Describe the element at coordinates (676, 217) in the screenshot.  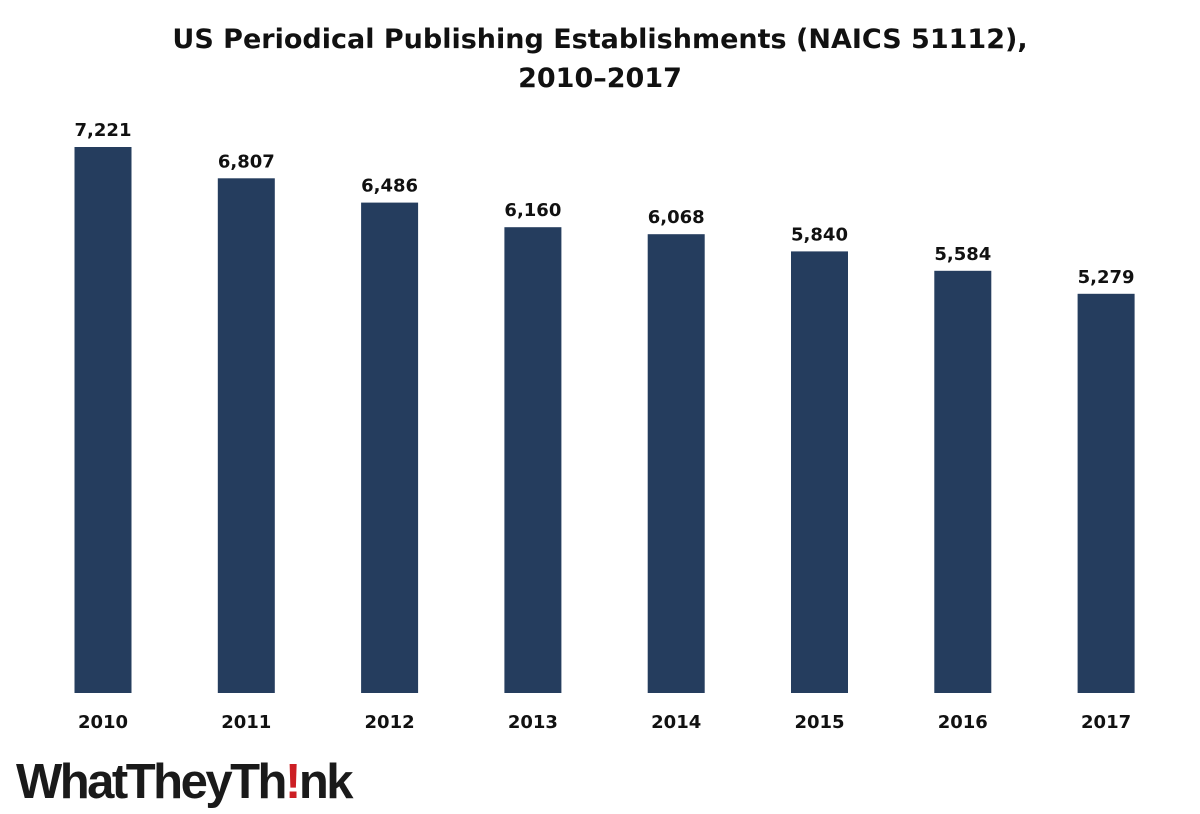
I see `data-label-2014: 6,068` at that location.